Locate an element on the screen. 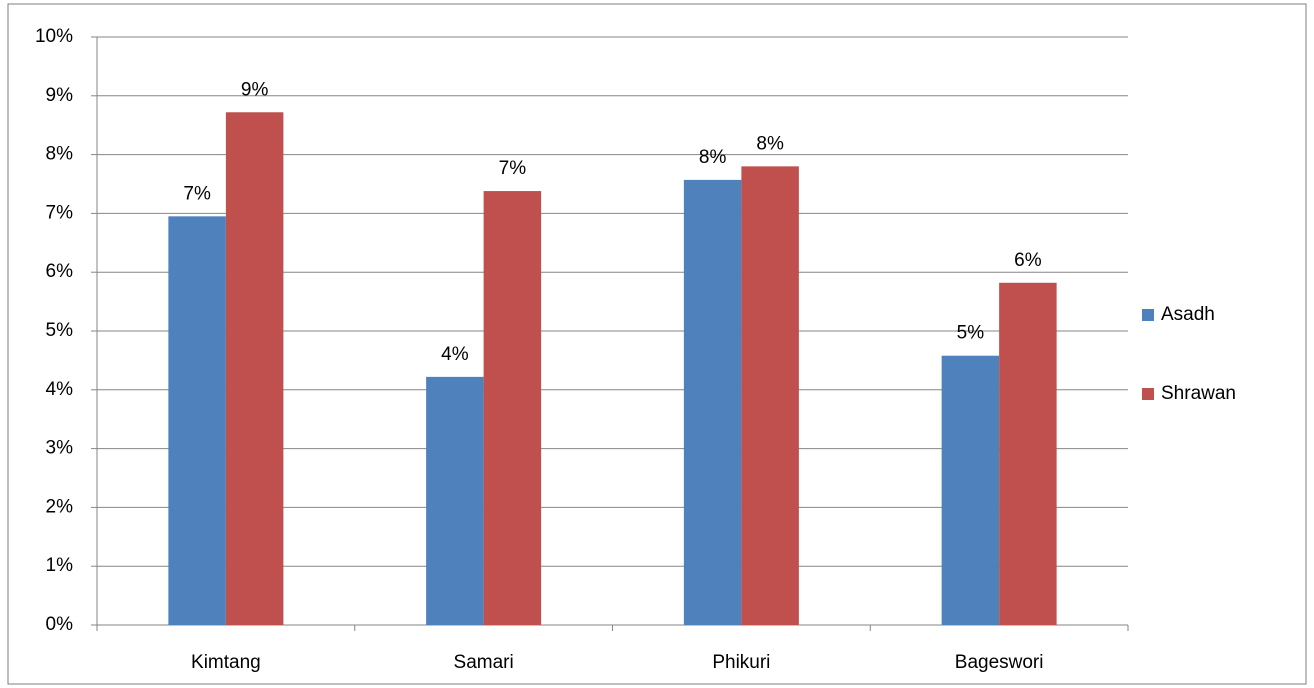  y-tick-label: 8% is located at coordinates (60, 154).